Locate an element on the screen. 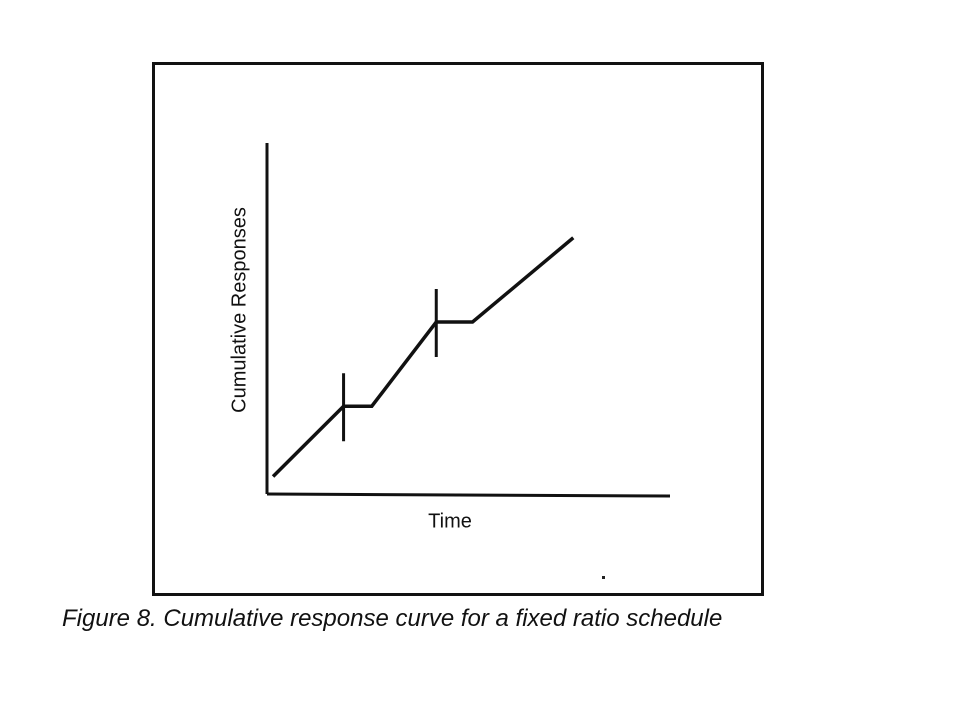  x-axis-label: Time is located at coordinates (450, 521).